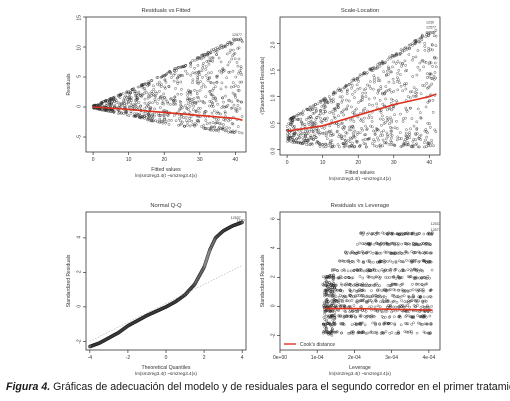 The image size is (510, 401). I want to click on point-label: 12537, so click(436, 224).